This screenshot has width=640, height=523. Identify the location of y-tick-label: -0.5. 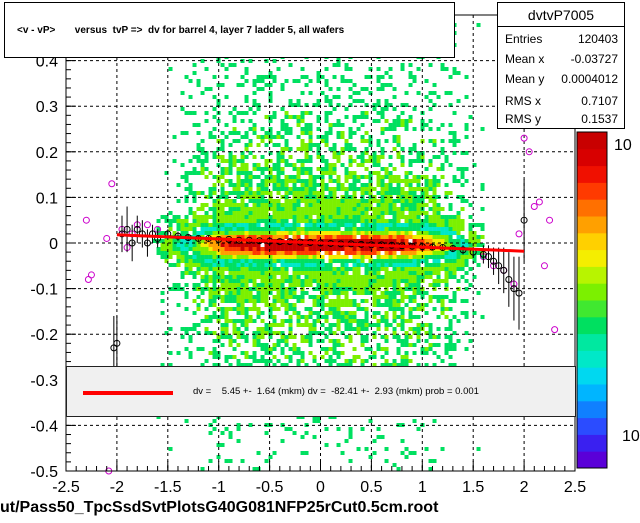
(44, 472).